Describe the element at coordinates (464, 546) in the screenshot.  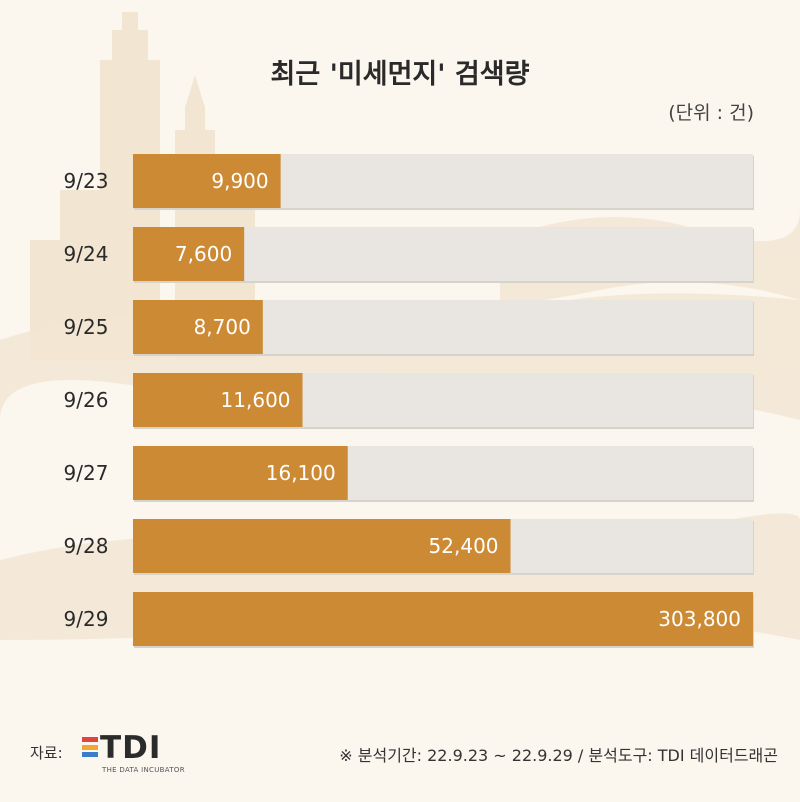
I see `bar-value-label: 52,400` at that location.